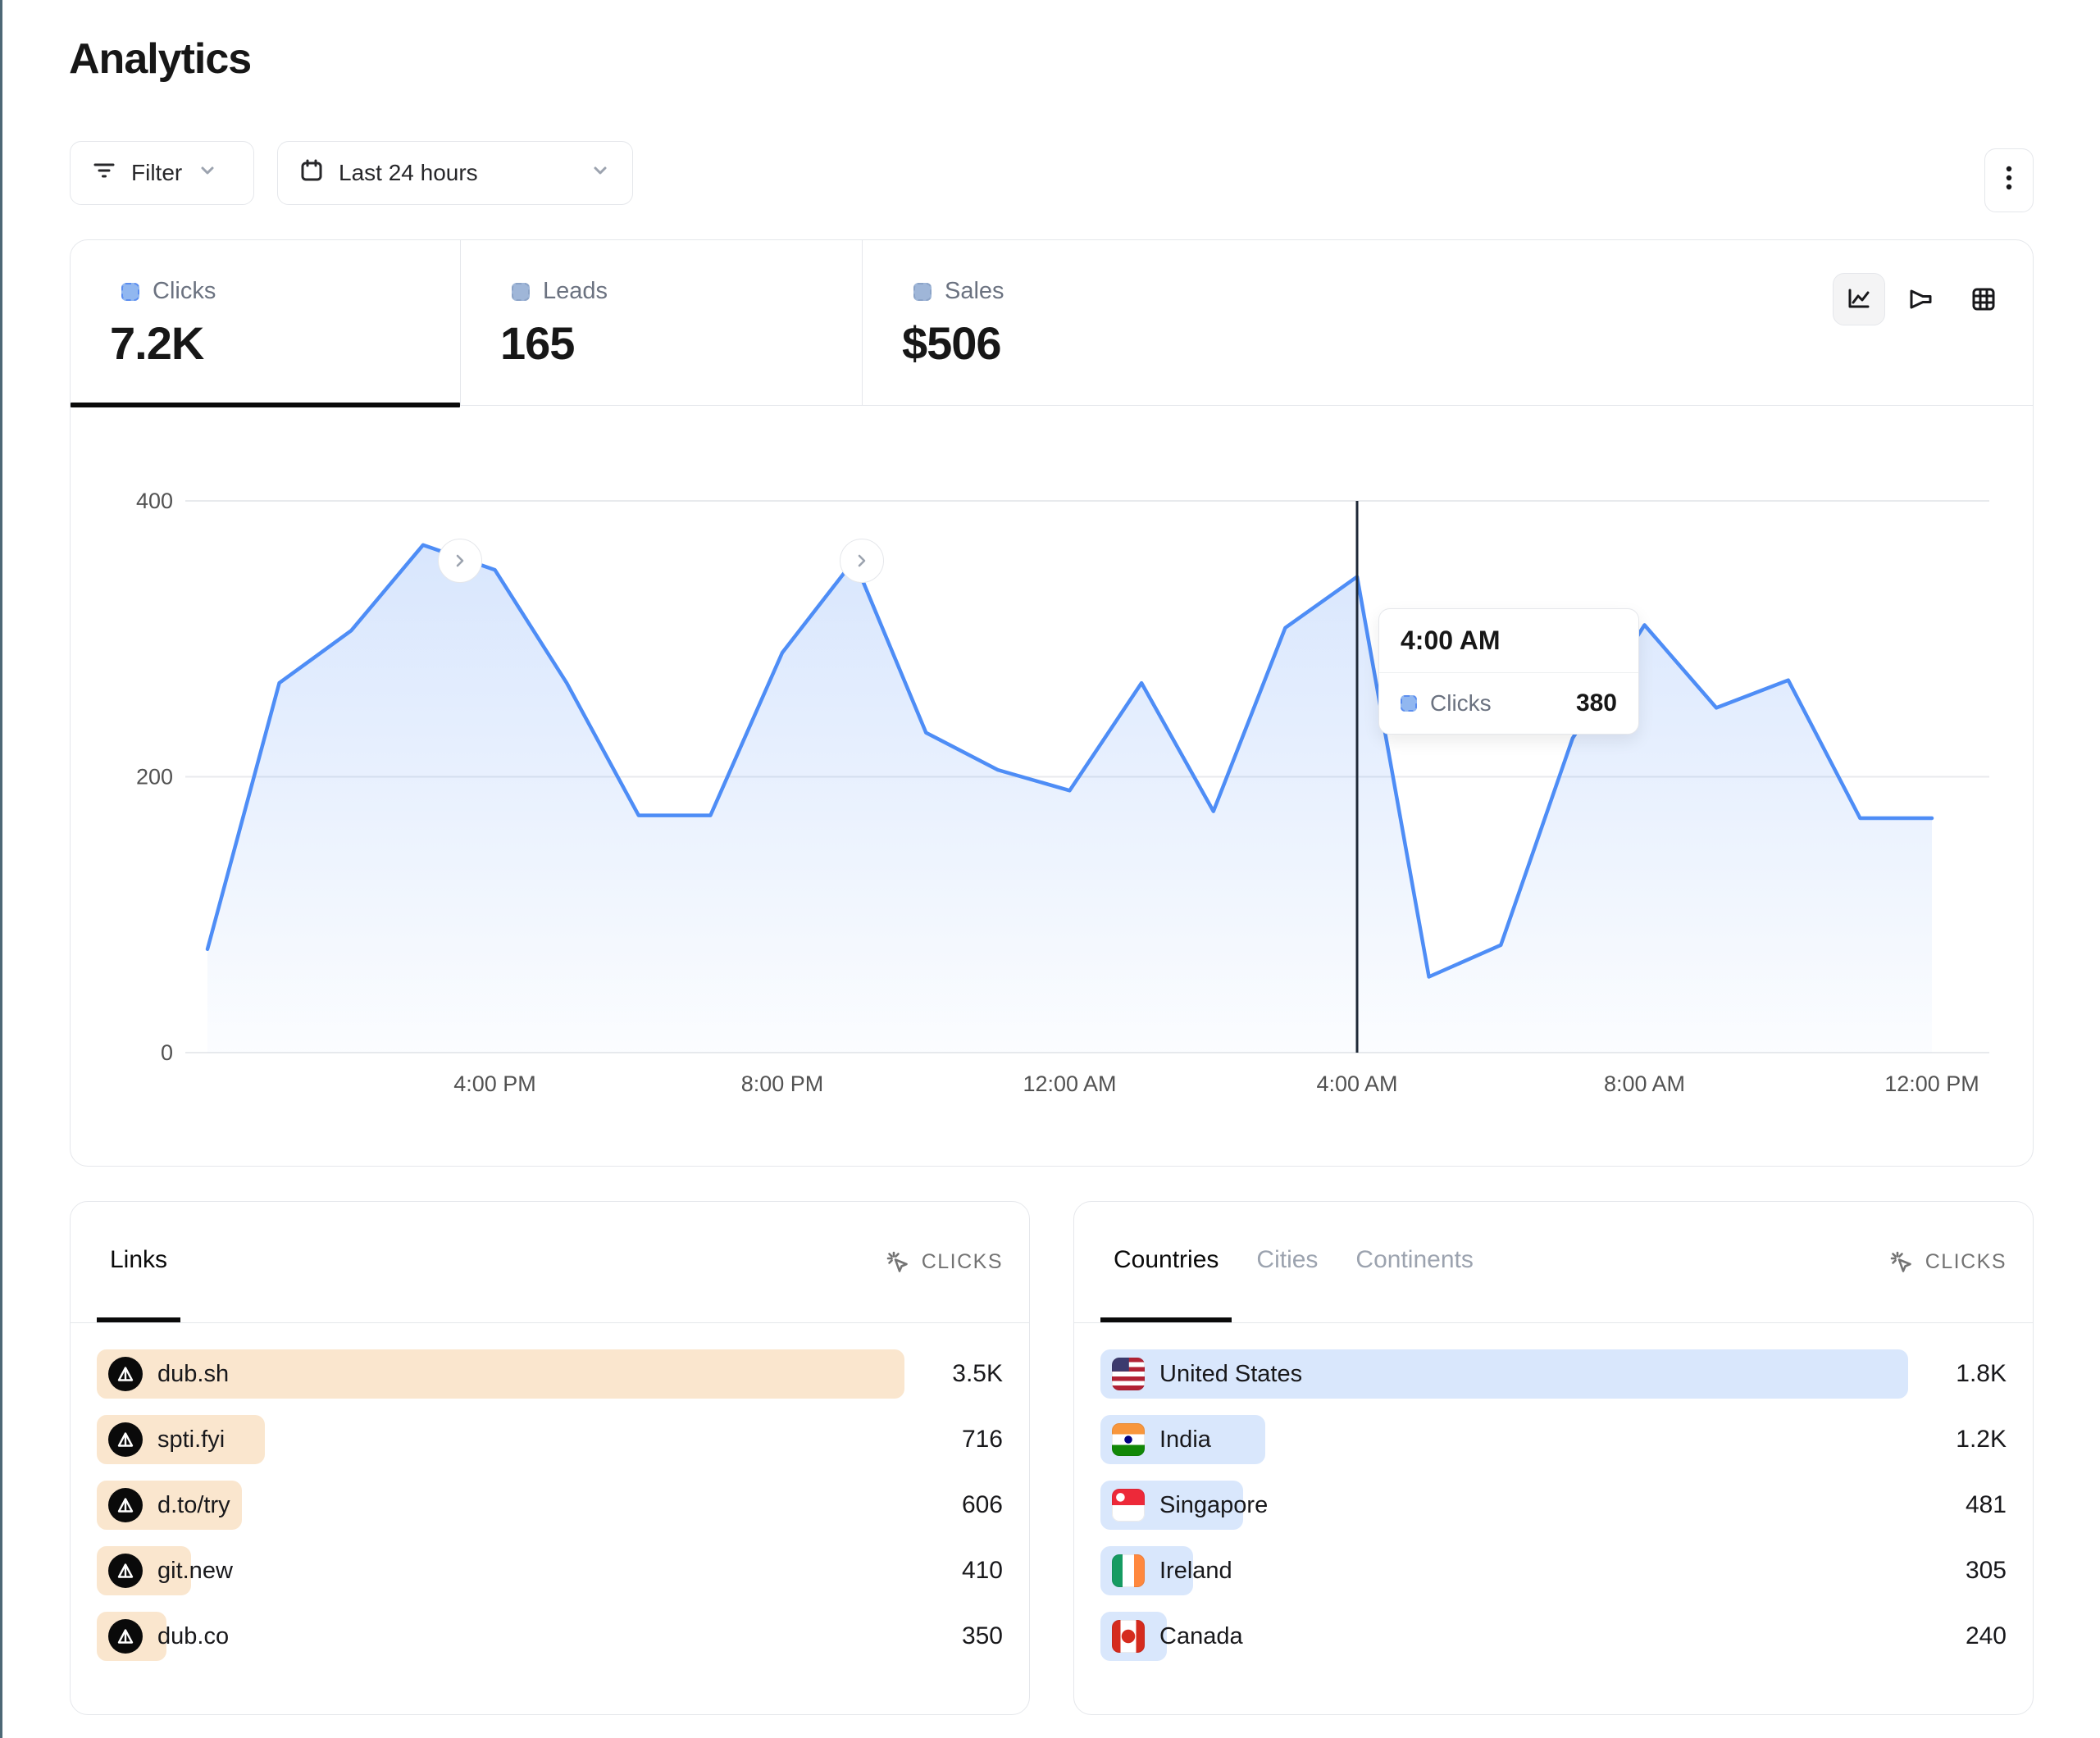 Image resolution: width=2100 pixels, height=1738 pixels. What do you see at coordinates (1185, 1439) in the screenshot?
I see `row-label: India` at bounding box center [1185, 1439].